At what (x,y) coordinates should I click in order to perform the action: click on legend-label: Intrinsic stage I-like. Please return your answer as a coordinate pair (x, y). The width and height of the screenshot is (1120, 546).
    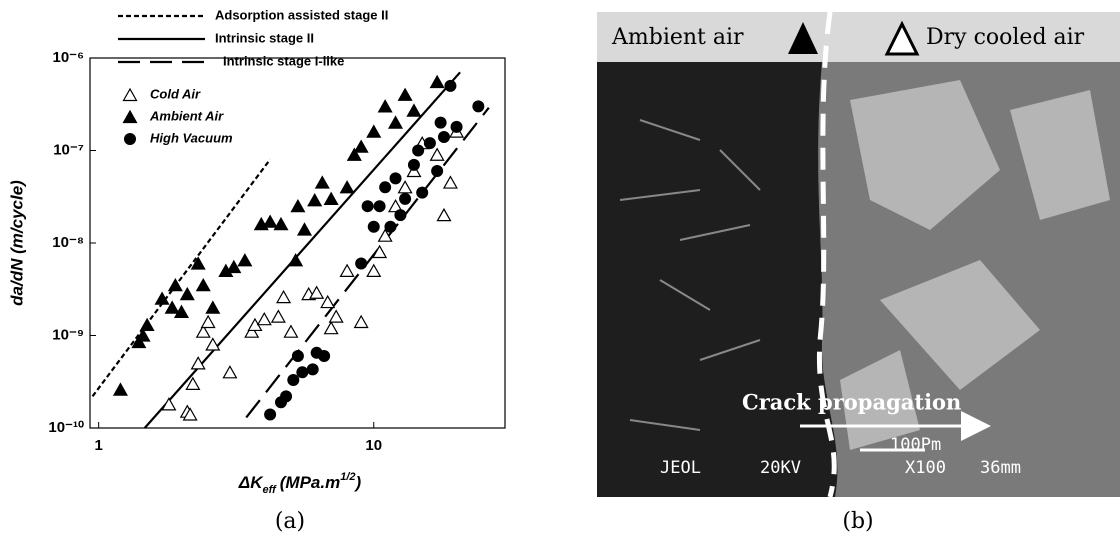
    Looking at the image, I should click on (283, 60).